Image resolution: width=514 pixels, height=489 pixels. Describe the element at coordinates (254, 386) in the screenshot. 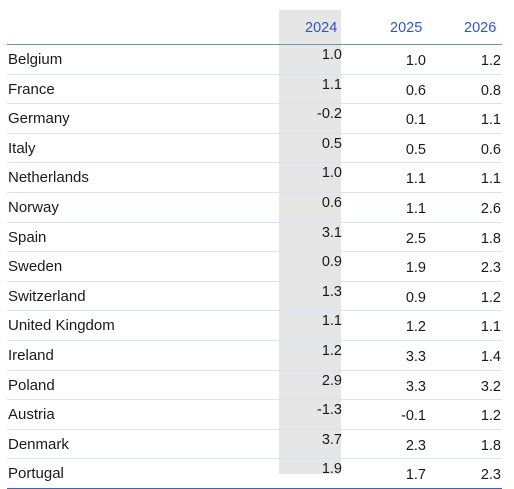

I see `table-row: Poland 2.9 3.3 3.2` at that location.